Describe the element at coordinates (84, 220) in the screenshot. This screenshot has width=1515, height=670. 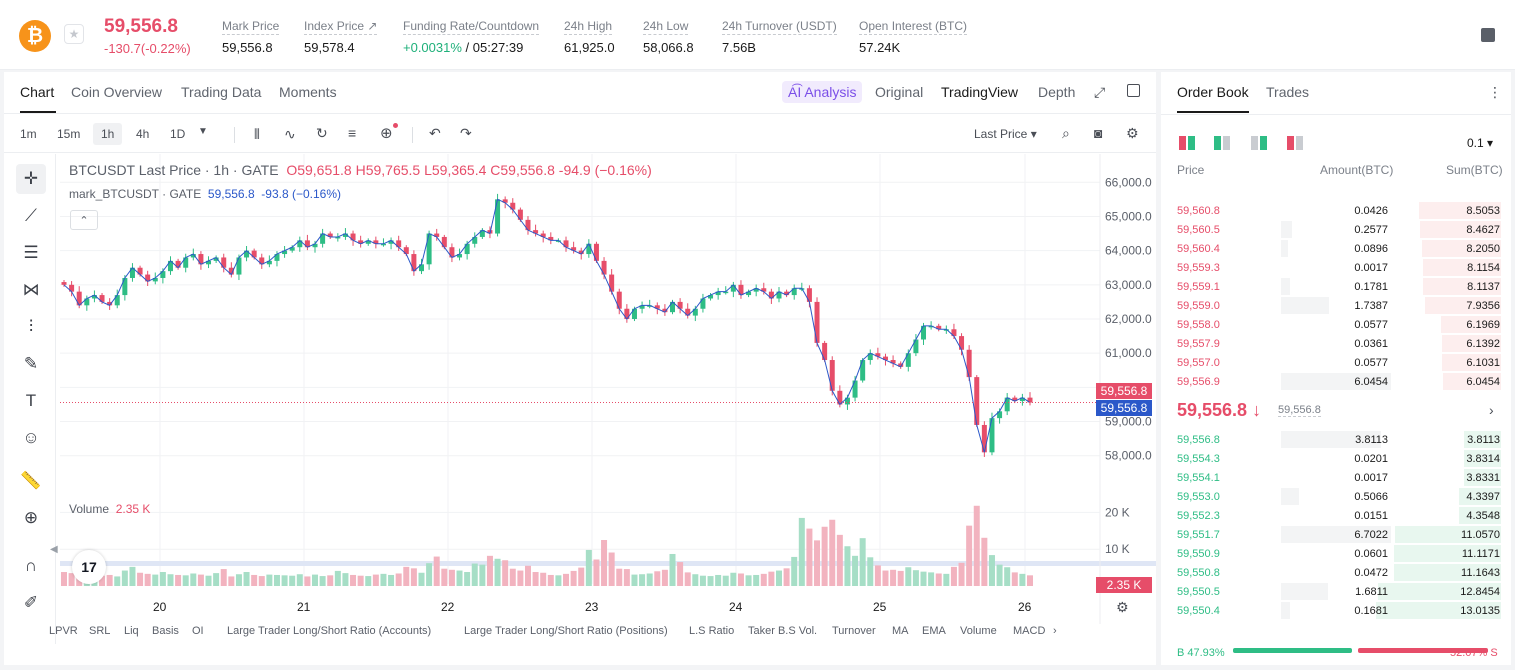
I see `legend-collapse-button: ⌃` at that location.